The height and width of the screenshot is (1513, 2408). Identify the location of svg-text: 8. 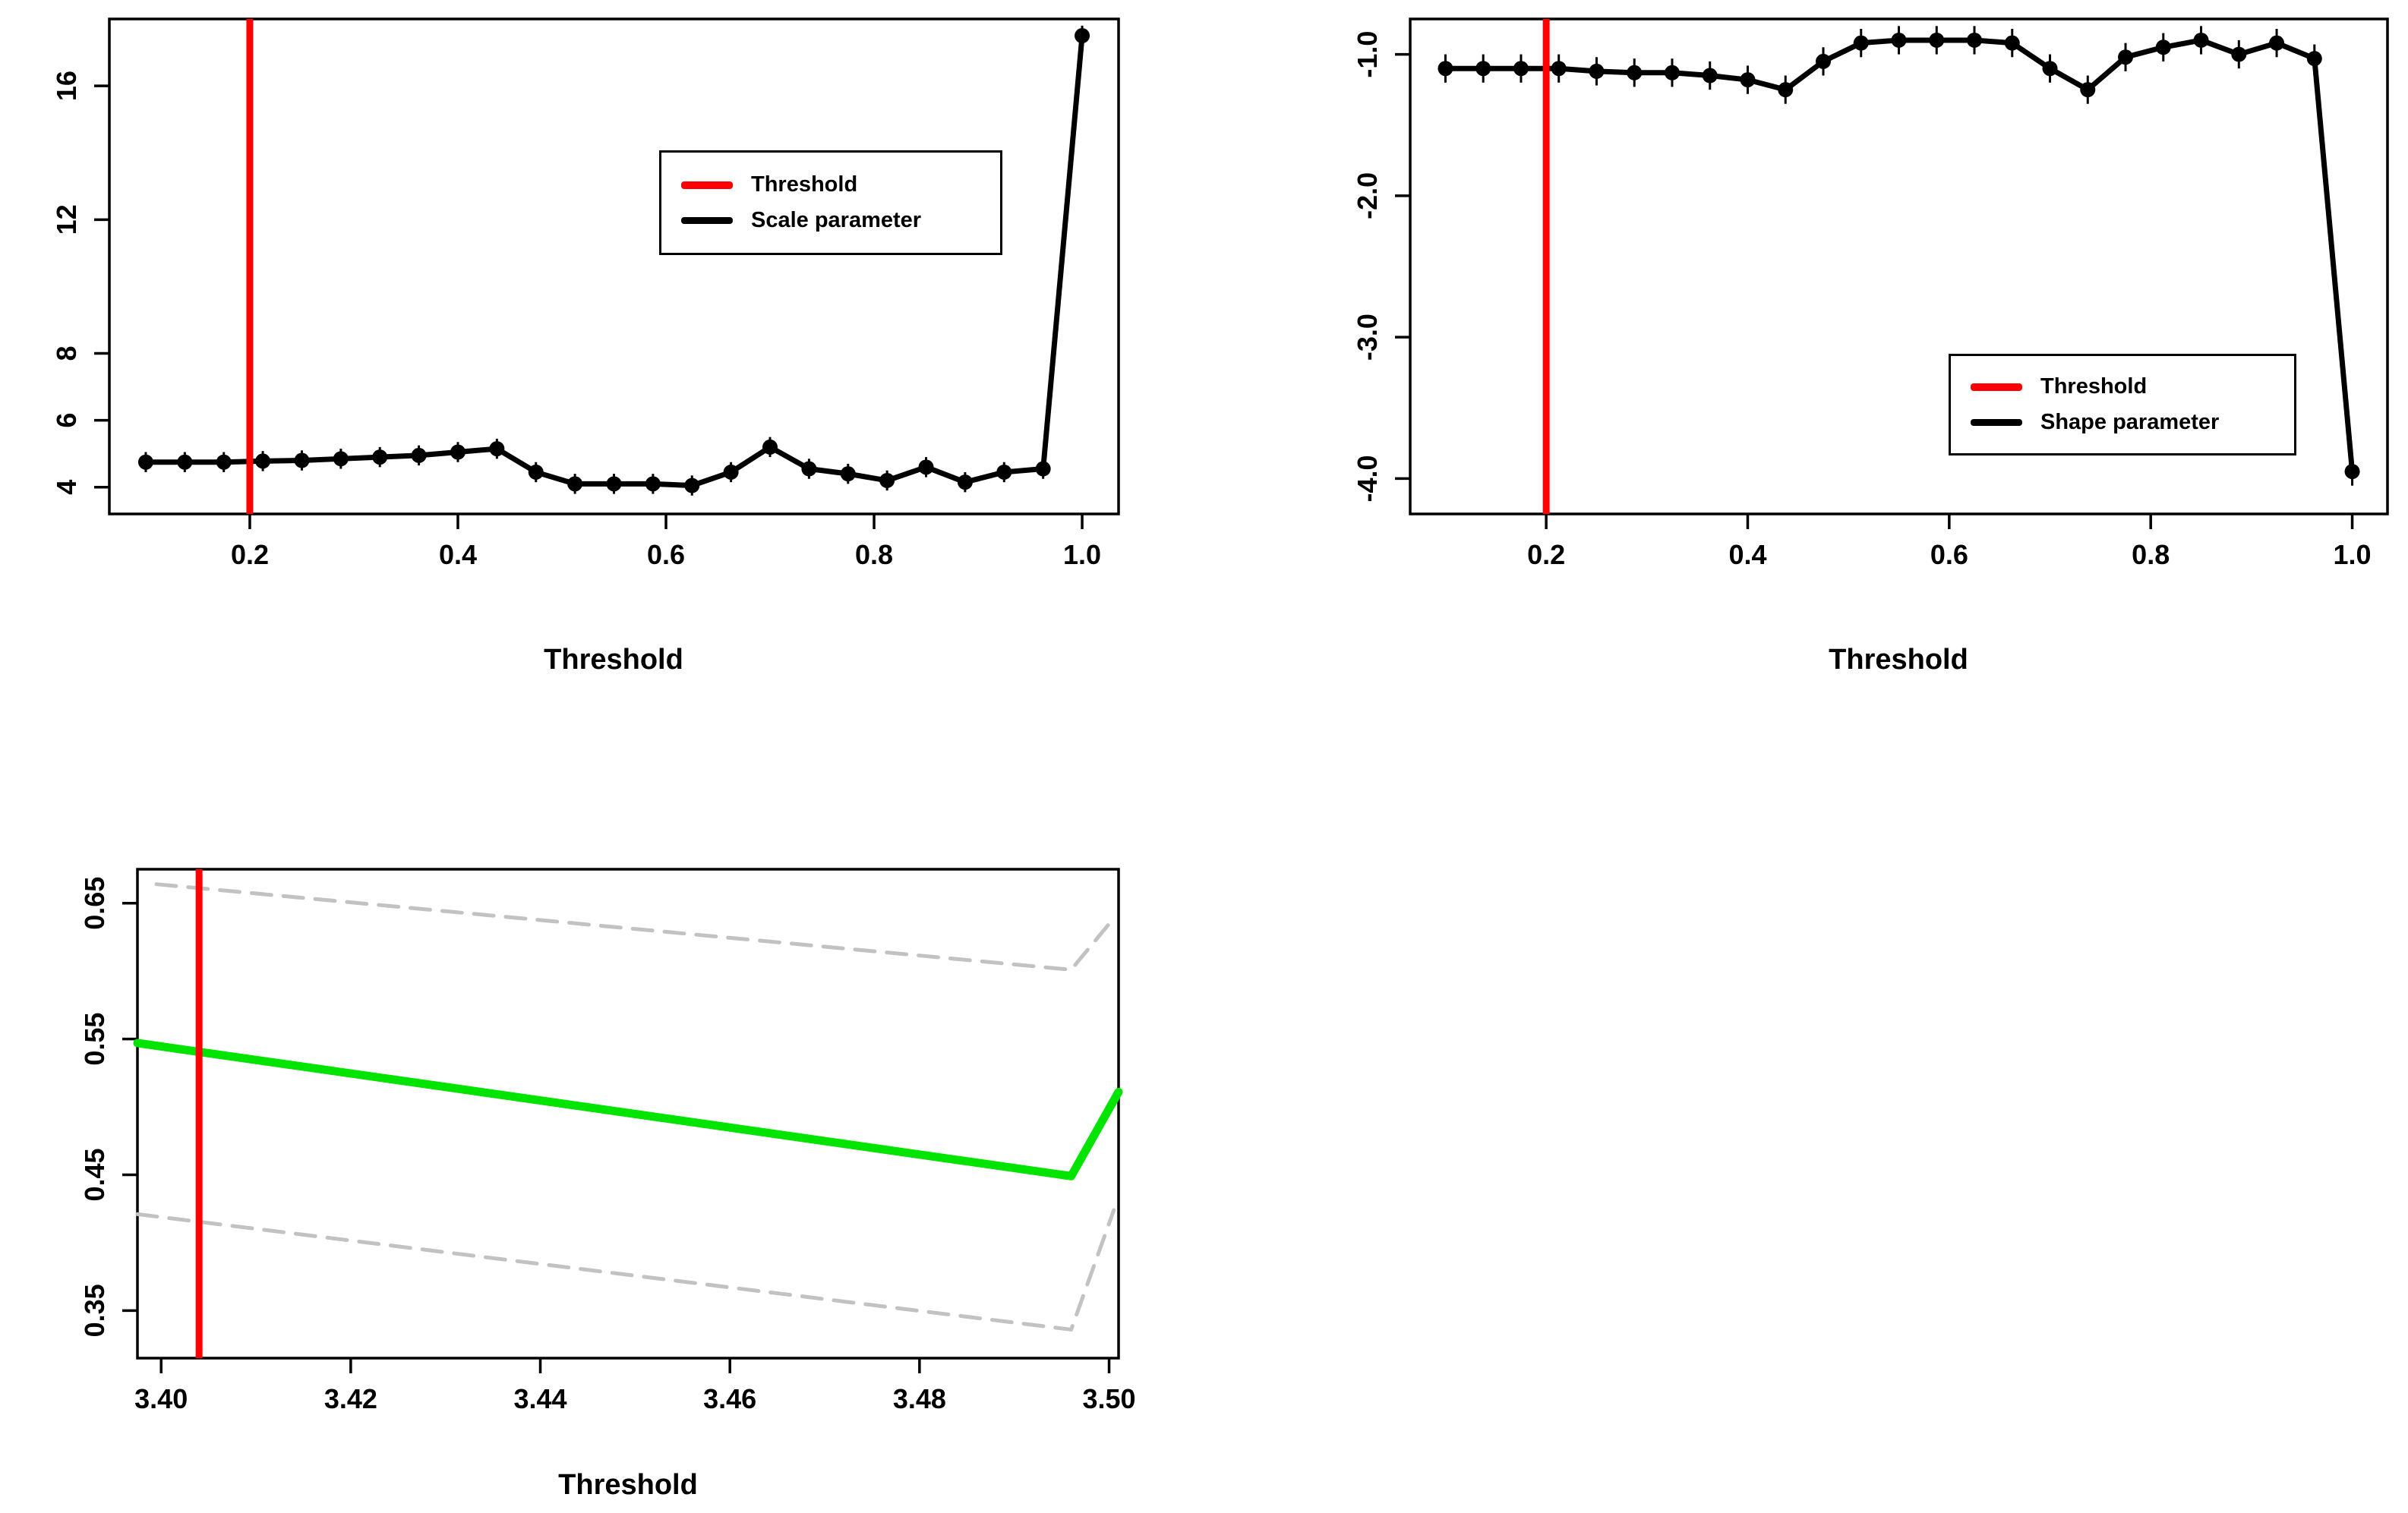
(66, 353).